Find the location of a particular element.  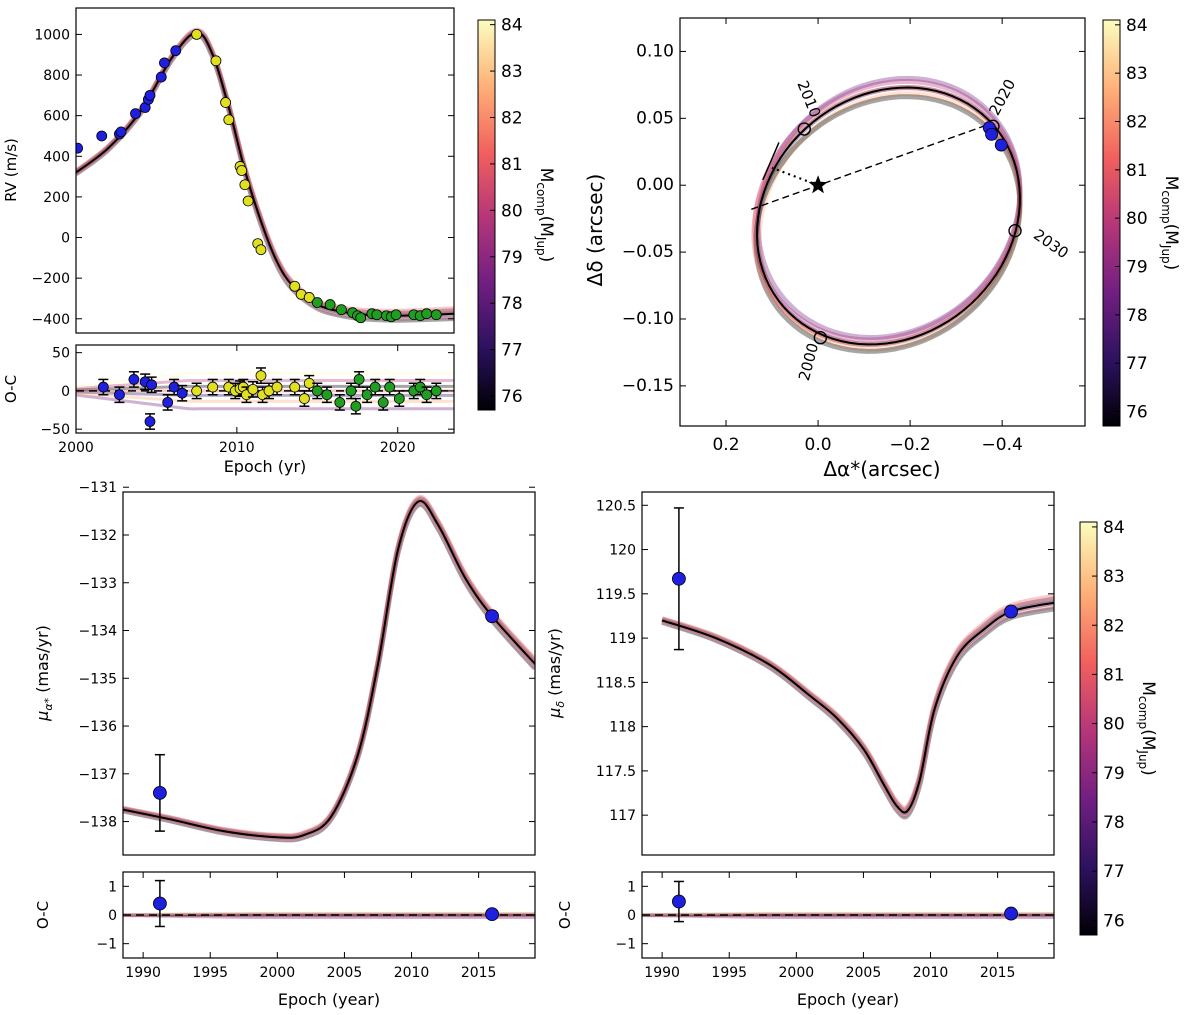

ytick-label: 117 is located at coordinates (622, 816).